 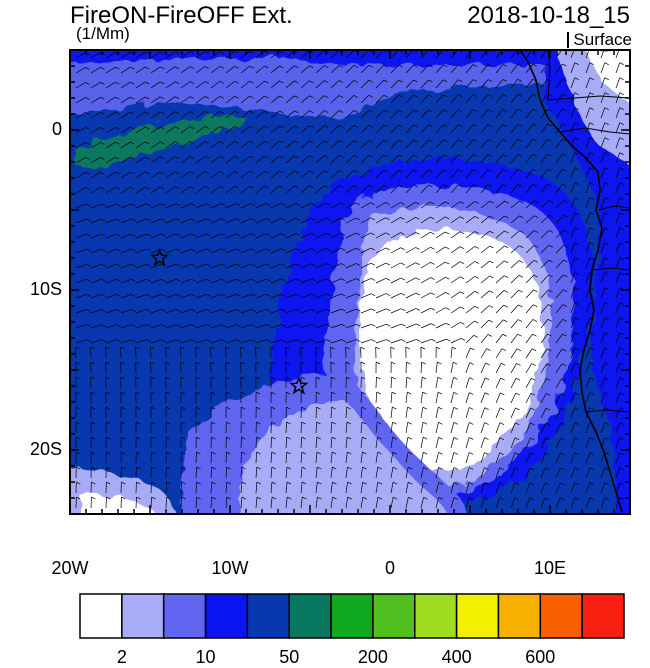 What do you see at coordinates (206, 657) in the screenshot?
I see `colorbar-tick-label: 10` at bounding box center [206, 657].